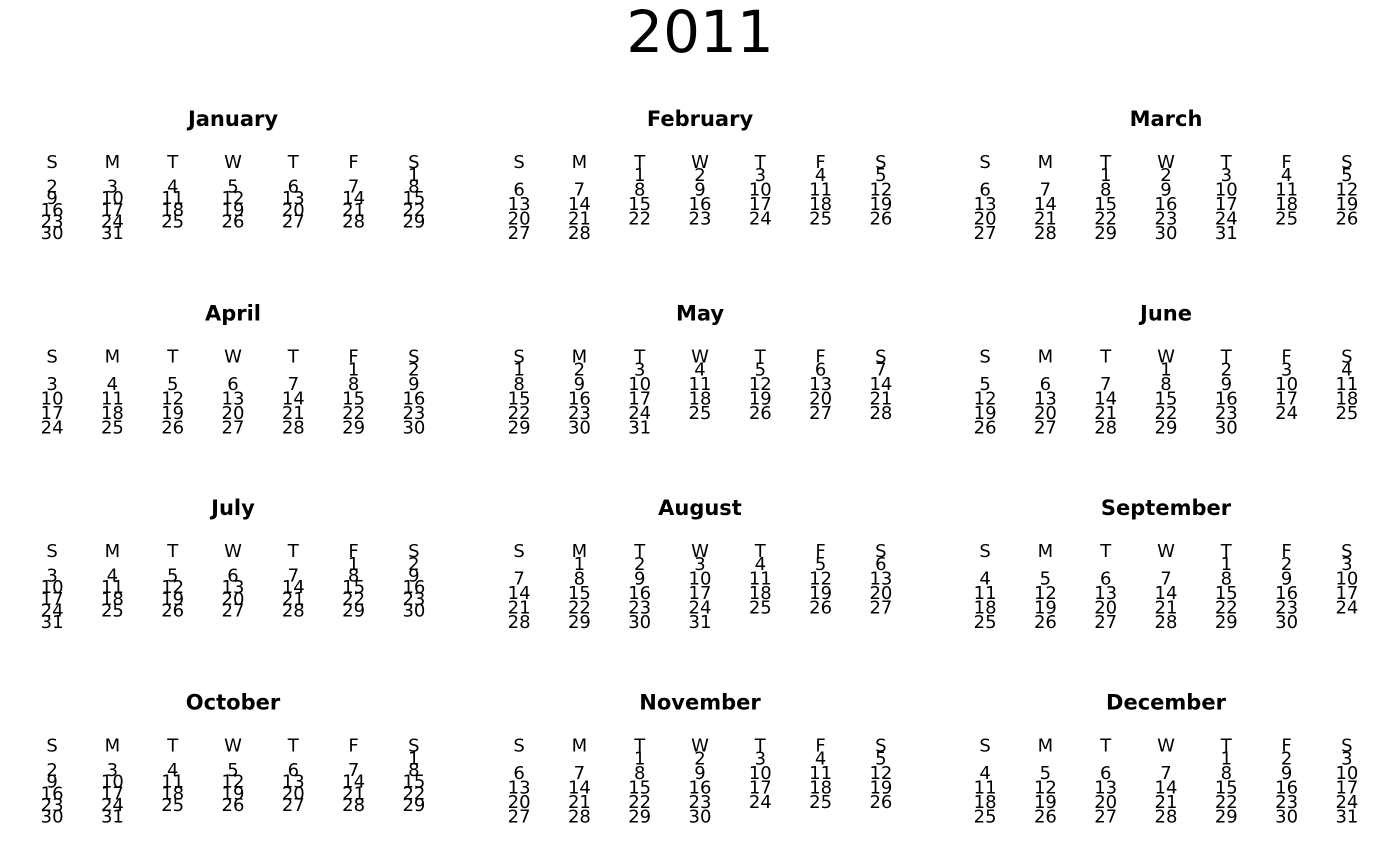 The height and width of the screenshot is (866, 1400). Describe the element at coordinates (580, 162) in the screenshot. I see `weekday-header: M` at that location.